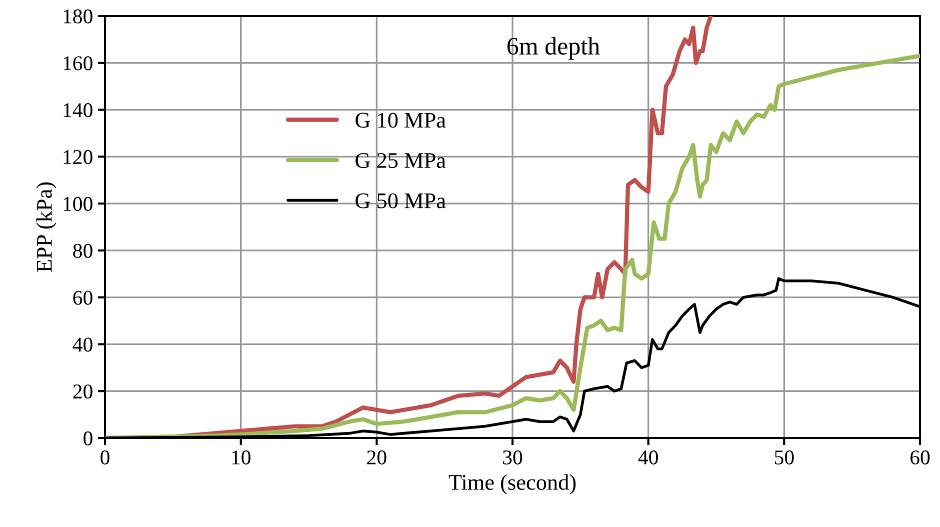  I want to click on y-tick-label: 40, so click(82, 345).